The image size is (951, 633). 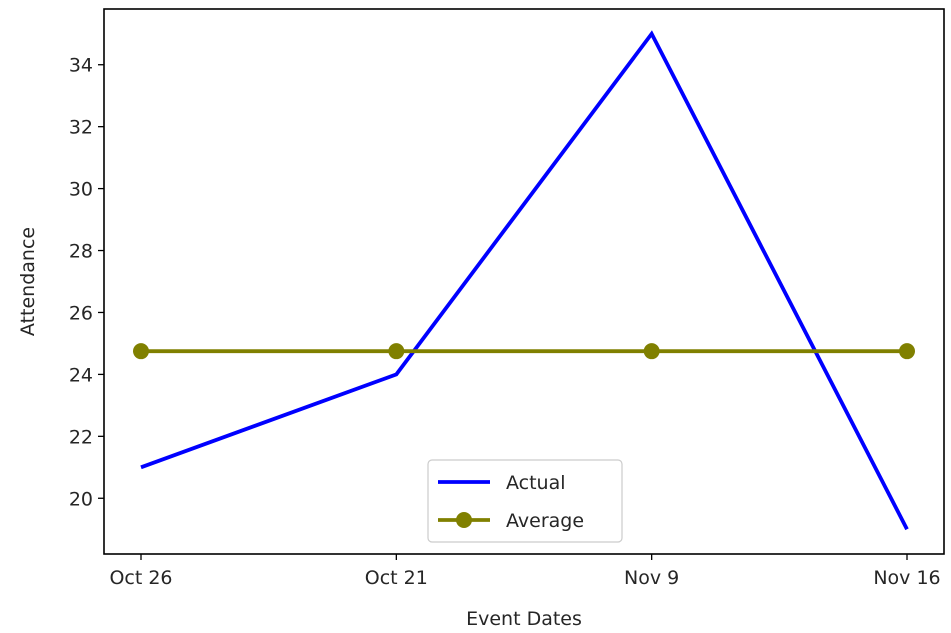 I want to click on y-tick-label: 34, so click(x=81, y=66).